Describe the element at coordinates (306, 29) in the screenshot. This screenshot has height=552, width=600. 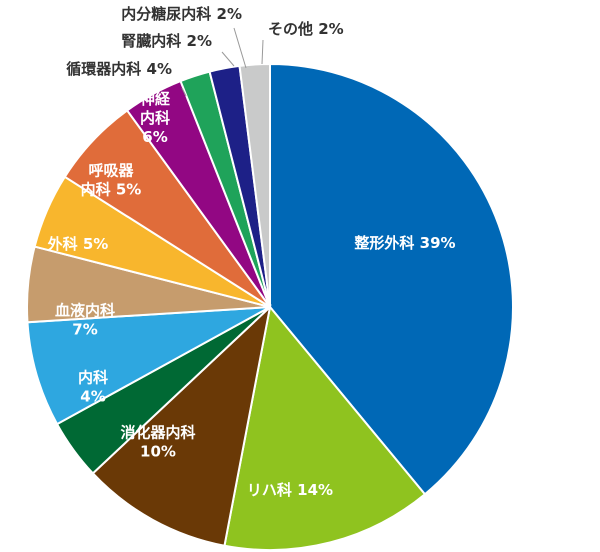
I see `slice-label-11: その他 2%` at that location.